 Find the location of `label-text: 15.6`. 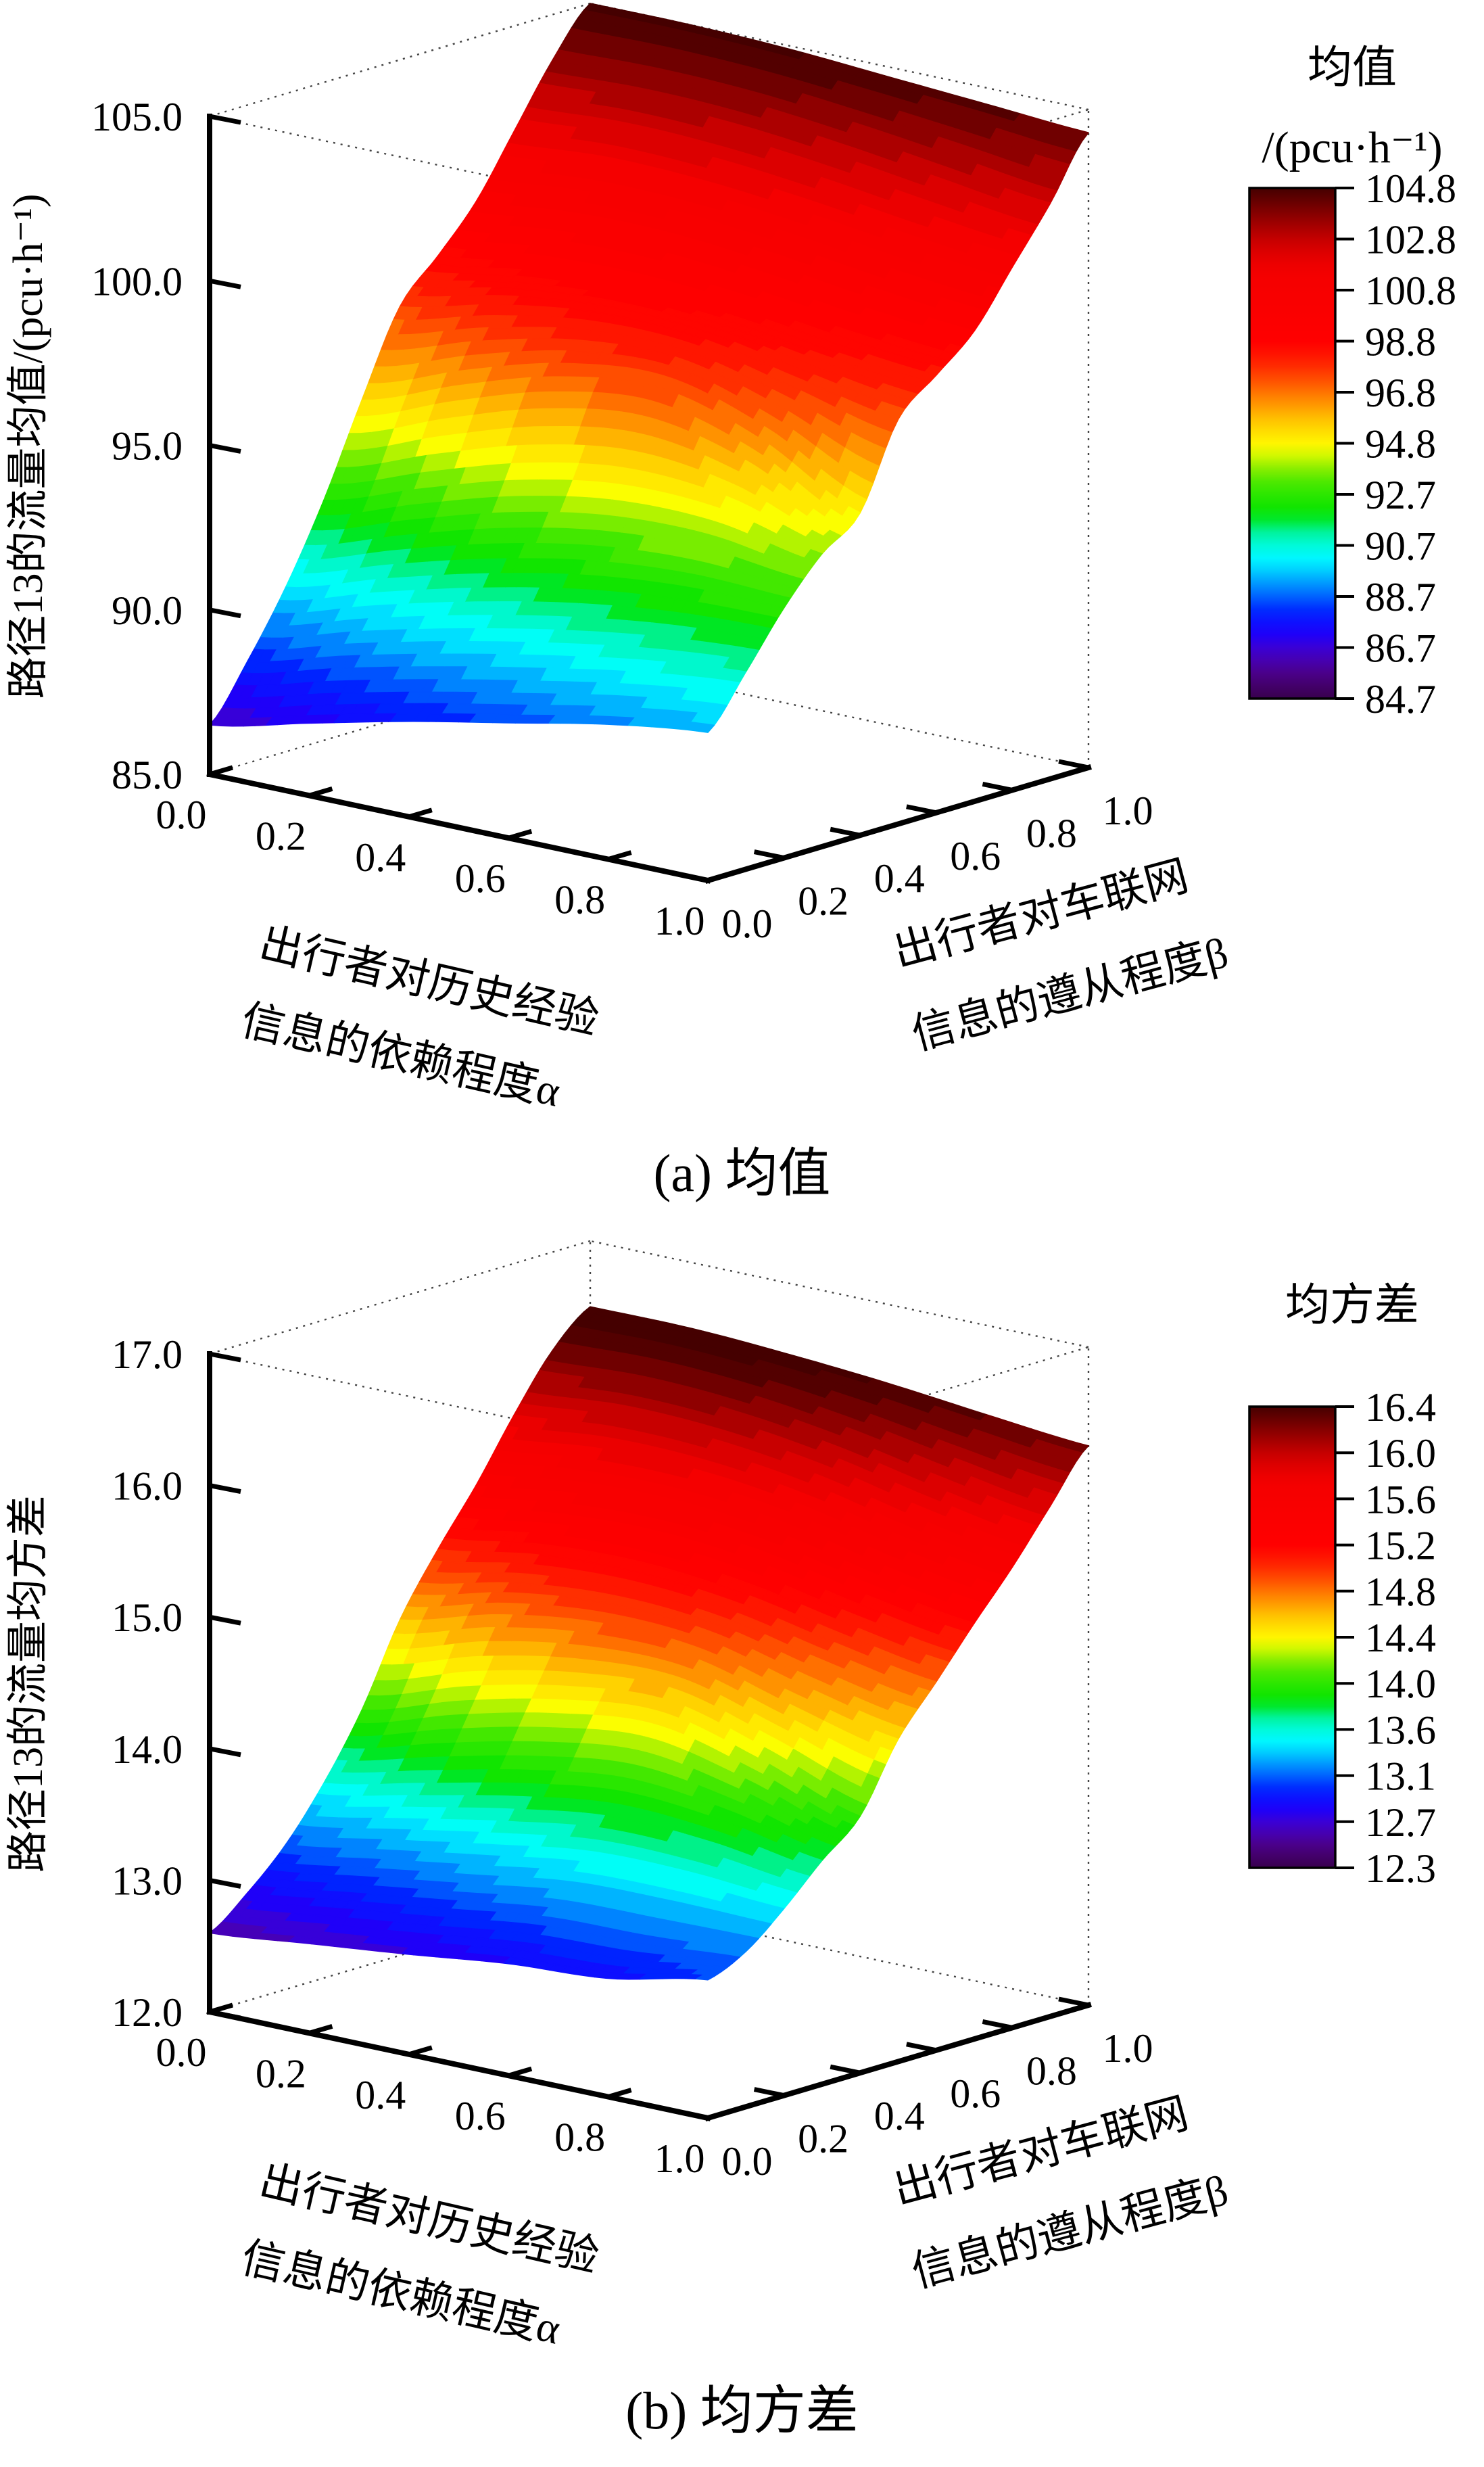

label-text: 15.6 is located at coordinates (1401, 1499).